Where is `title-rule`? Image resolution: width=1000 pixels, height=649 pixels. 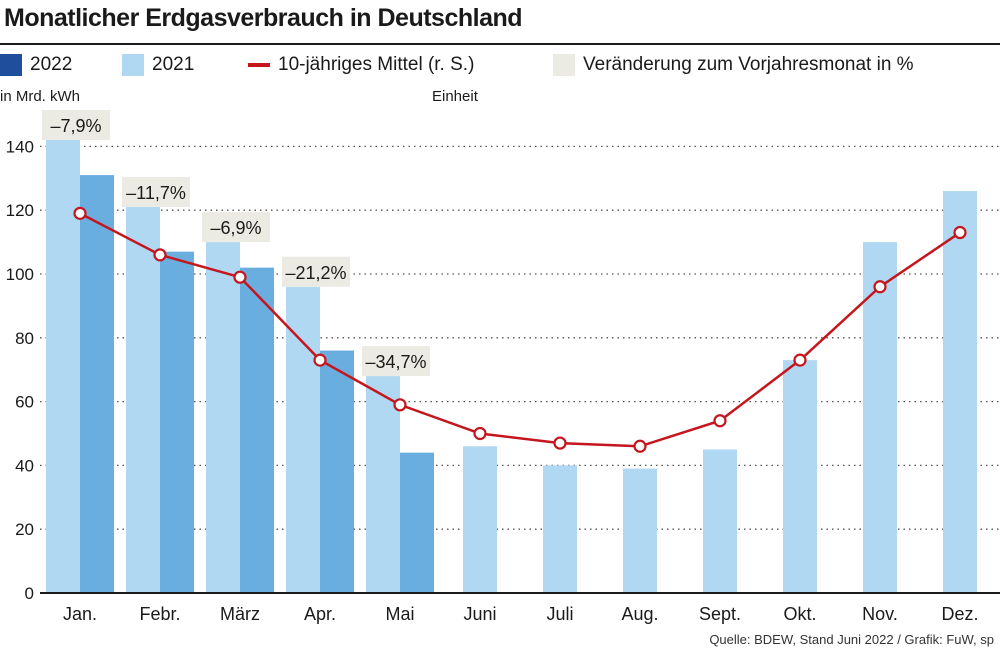 title-rule is located at coordinates (500, 44).